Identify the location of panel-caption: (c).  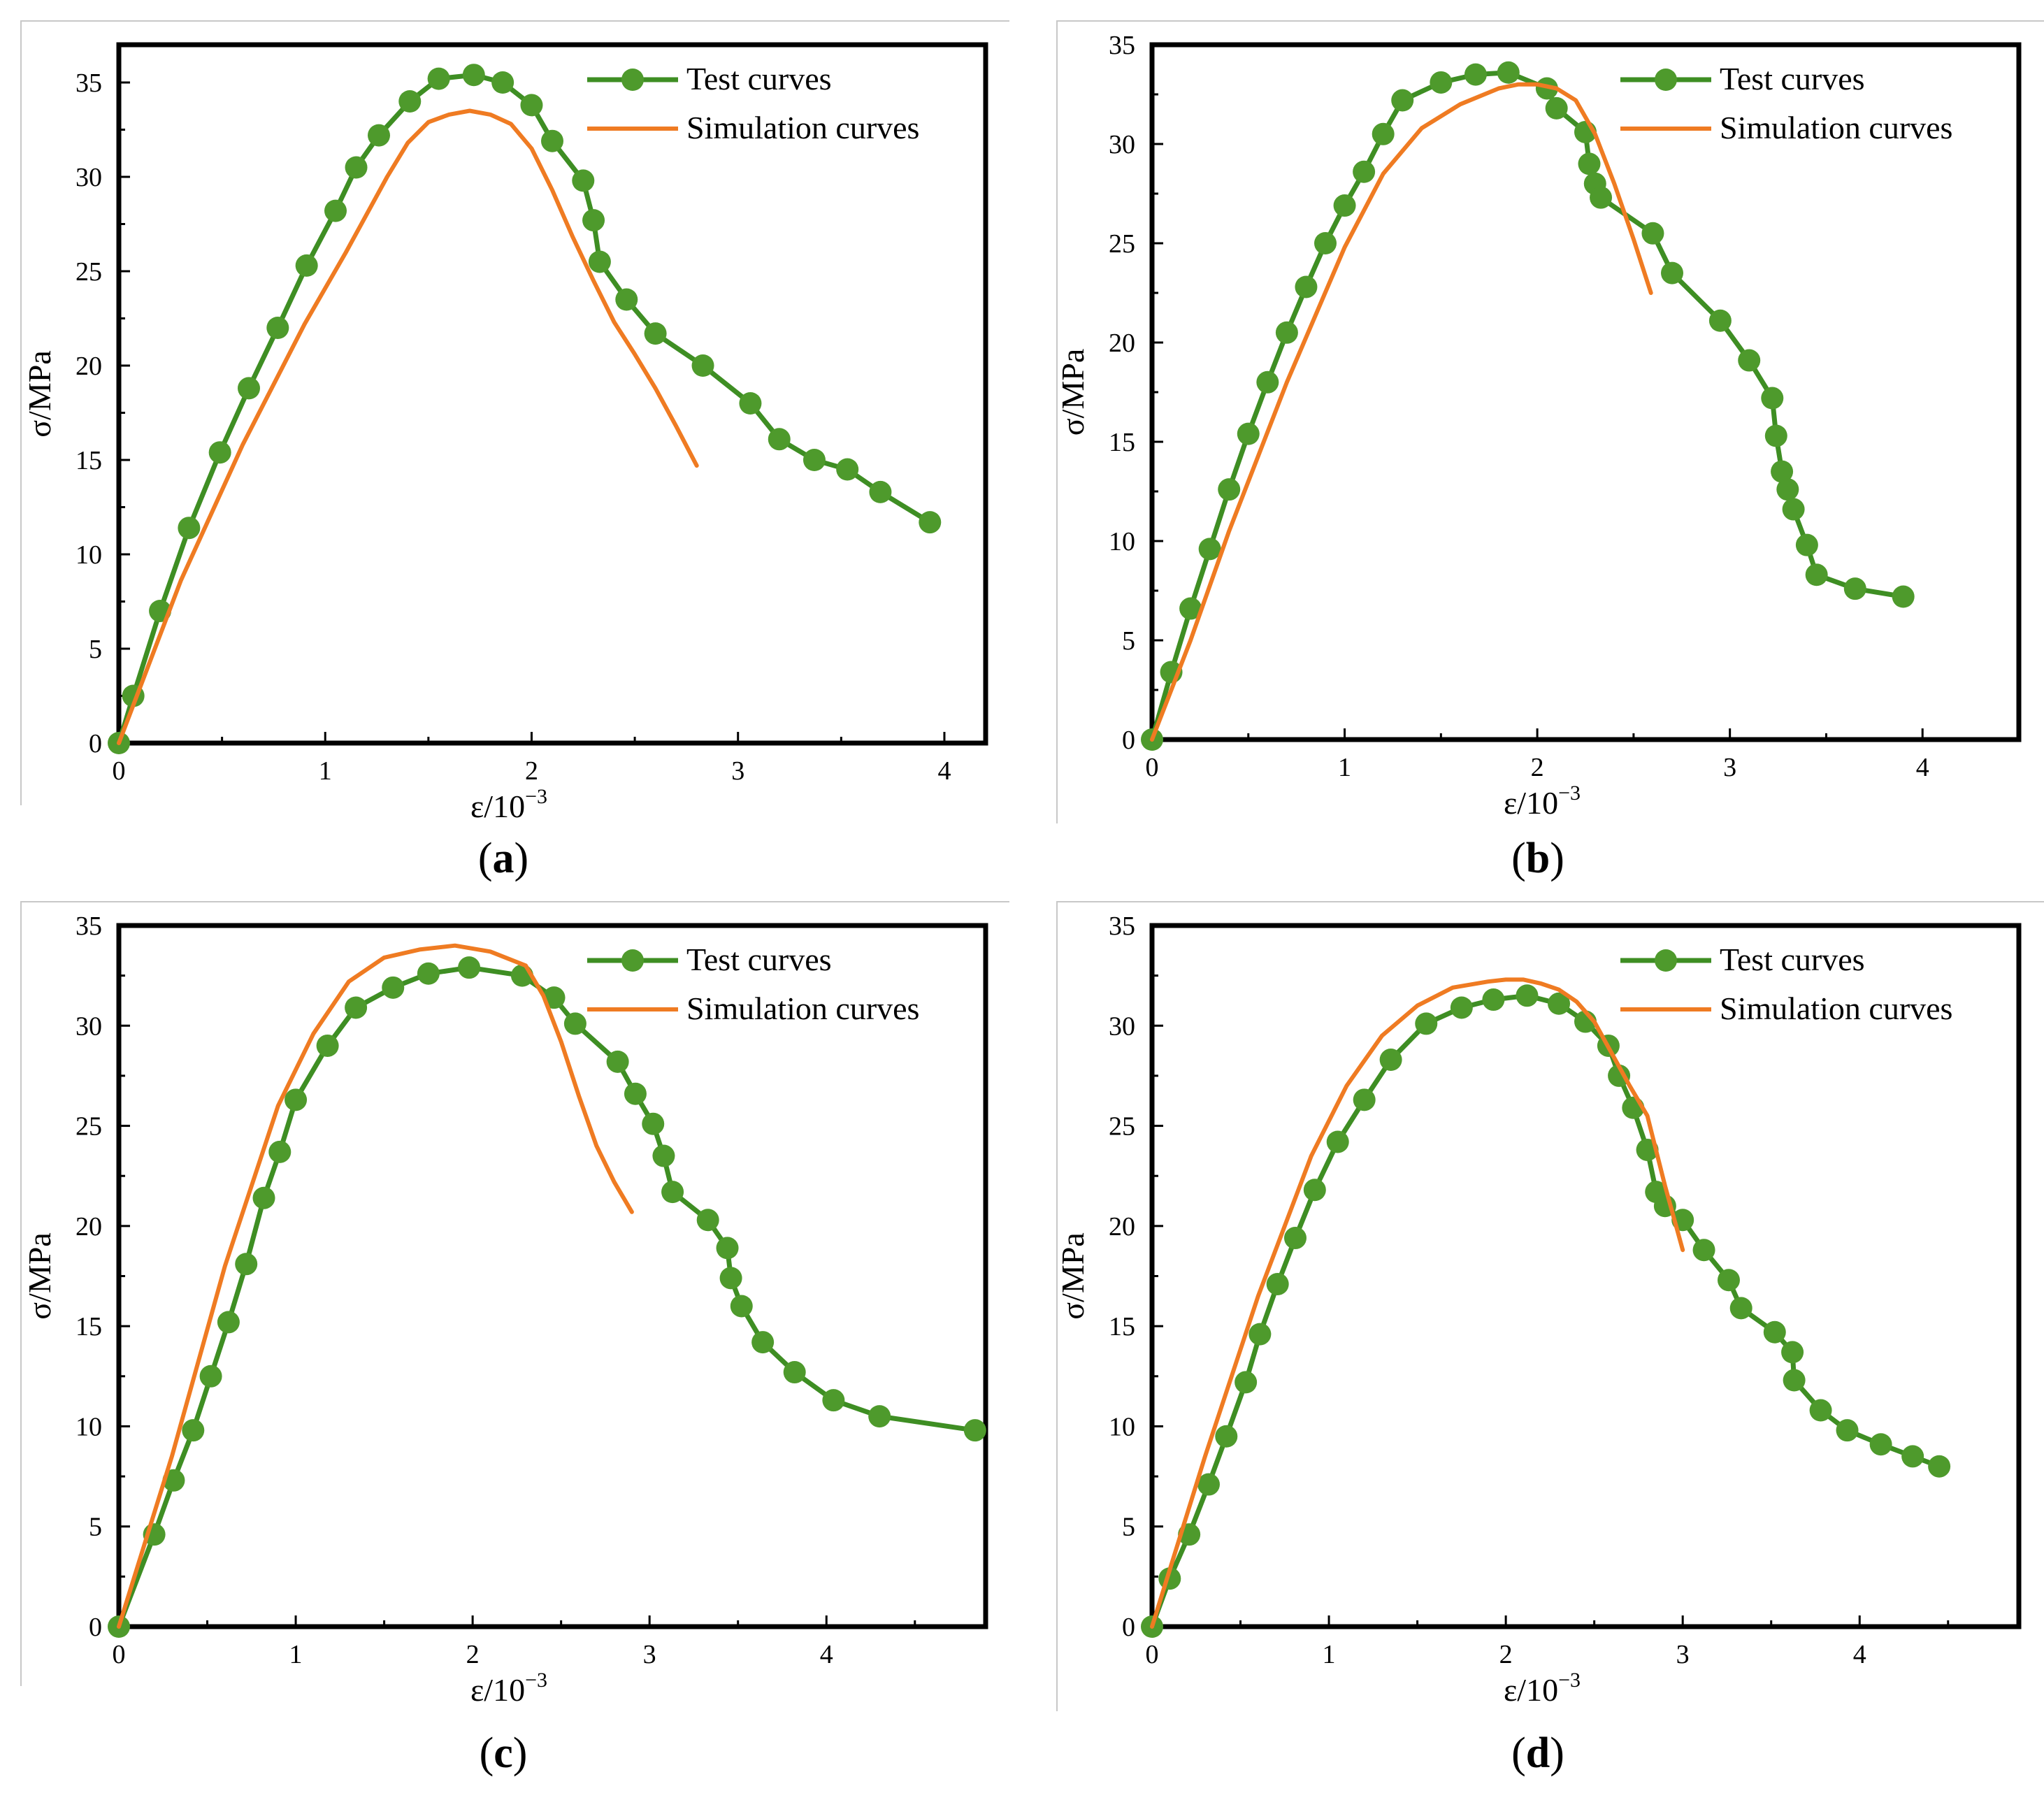
(504, 1753).